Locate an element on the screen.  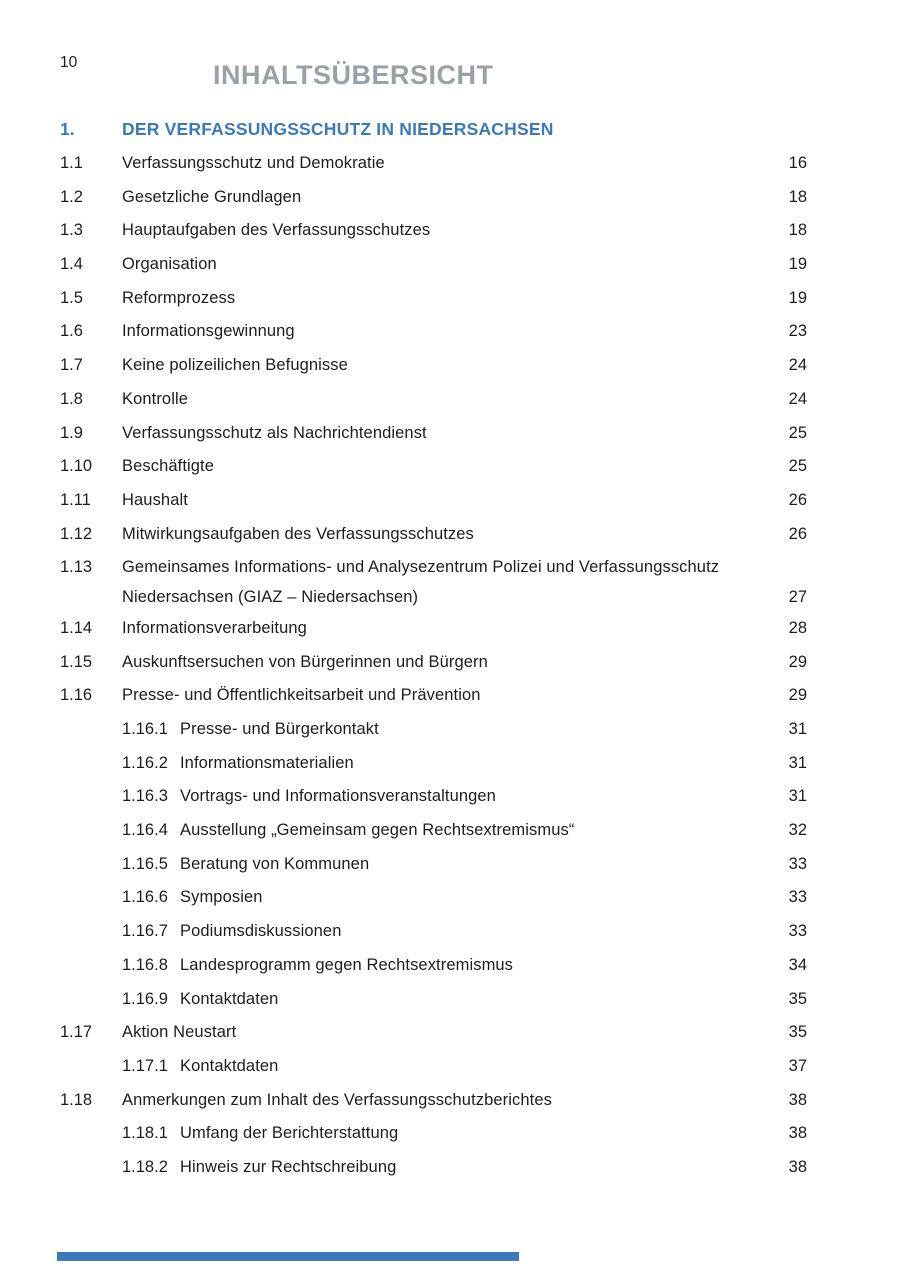
toc-entry-page: 26 is located at coordinates (797, 533).